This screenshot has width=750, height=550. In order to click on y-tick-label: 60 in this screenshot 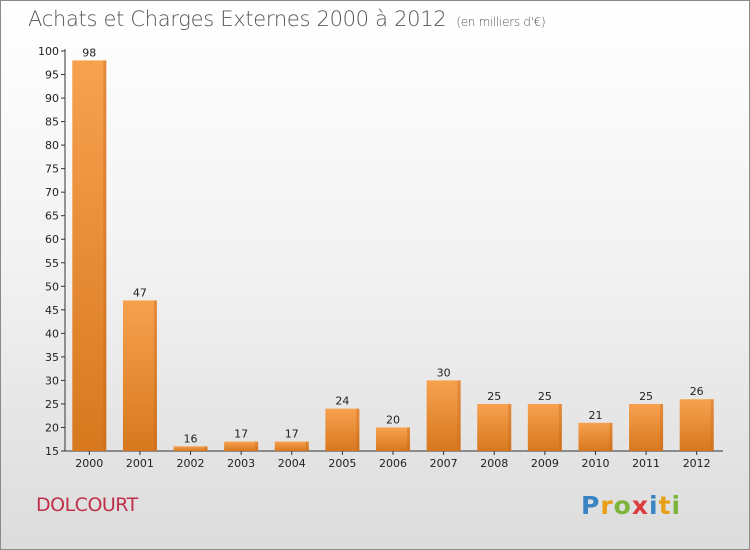, I will do `click(52, 239)`.